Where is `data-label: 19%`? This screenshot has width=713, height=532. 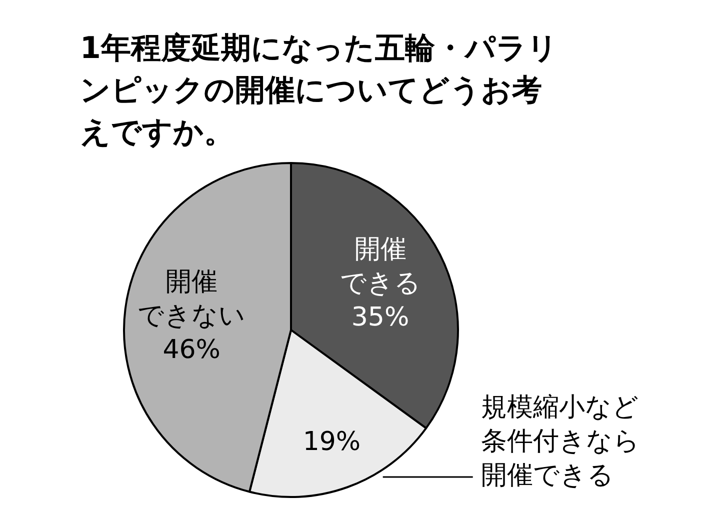
data-label: 19% is located at coordinates (331, 441).